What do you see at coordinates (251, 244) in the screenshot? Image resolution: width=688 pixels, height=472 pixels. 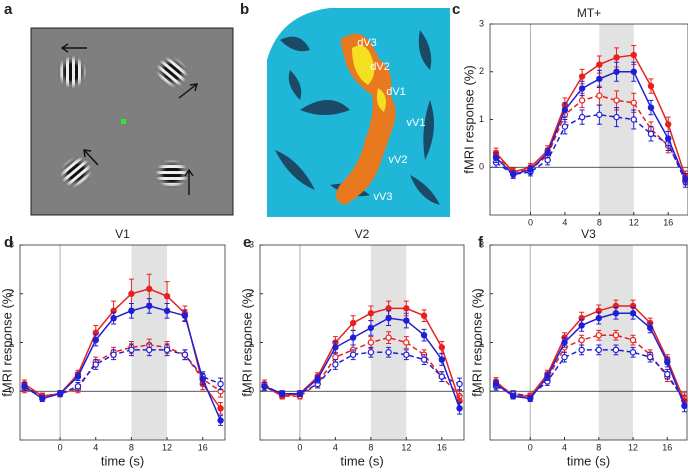 I see `y-tick-label: 3` at bounding box center [251, 244].